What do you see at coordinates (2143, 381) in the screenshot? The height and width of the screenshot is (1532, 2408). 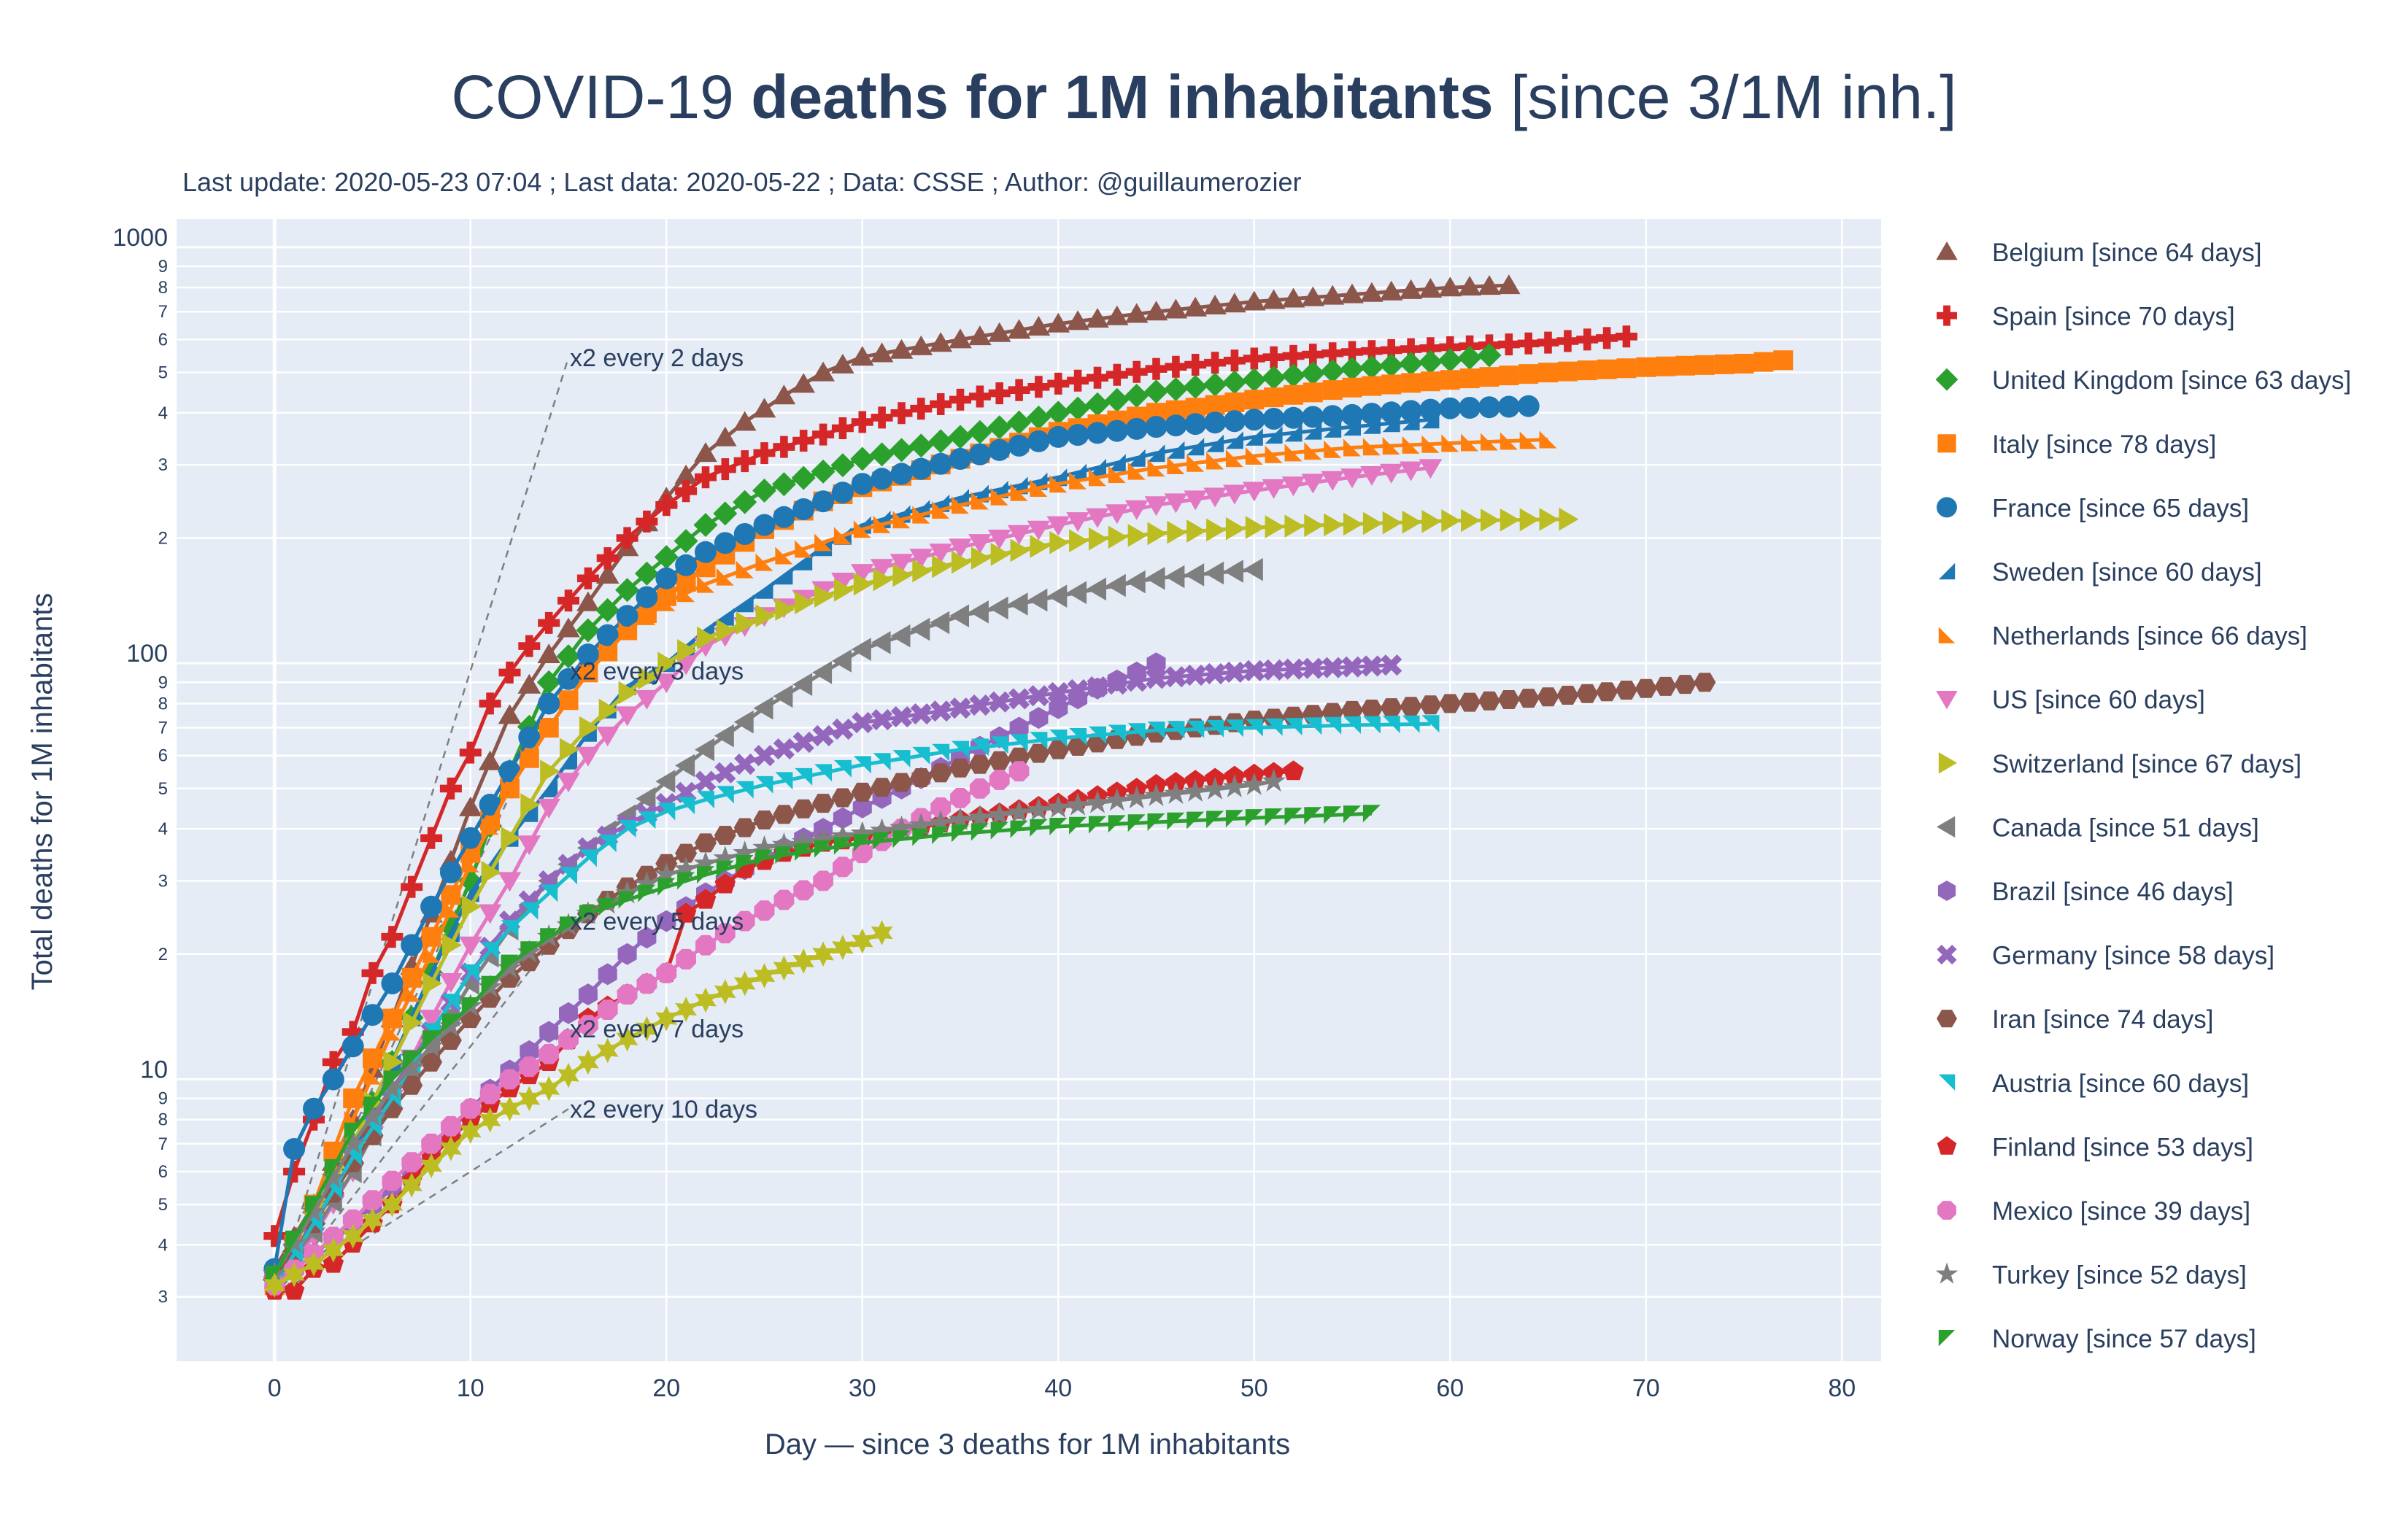 I see `legend-item: United Kingdom [since 63 days]` at bounding box center [2143, 381].